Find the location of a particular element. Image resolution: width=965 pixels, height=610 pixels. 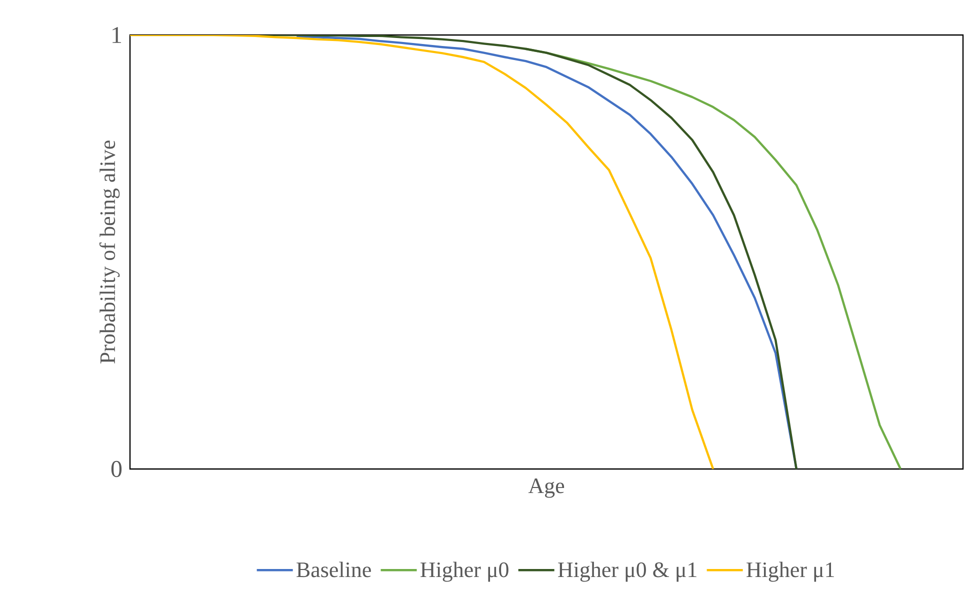

x-axis-title: Age is located at coordinates (546, 488).